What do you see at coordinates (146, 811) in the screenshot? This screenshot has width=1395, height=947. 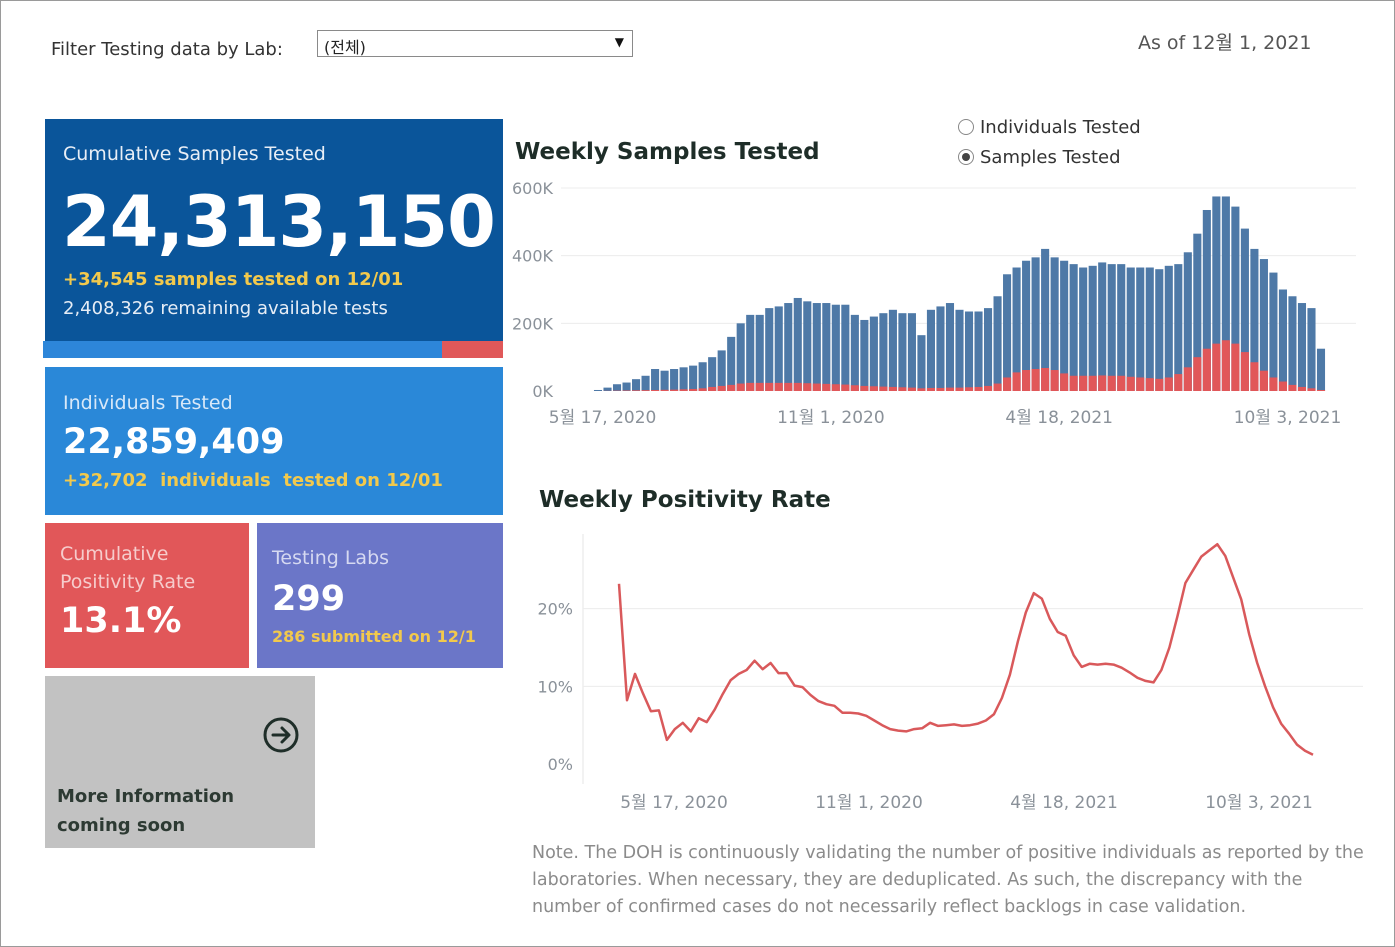 I see `more-information-text: More Information coming soon` at bounding box center [146, 811].